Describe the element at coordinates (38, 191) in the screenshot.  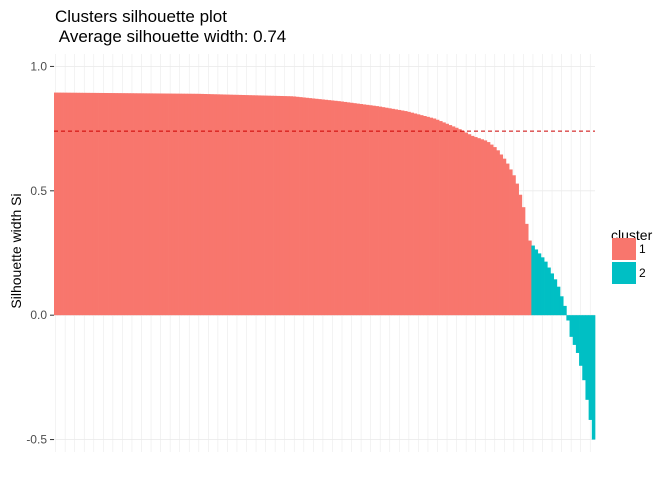
I see `y-tick-label: 0.5` at that location.